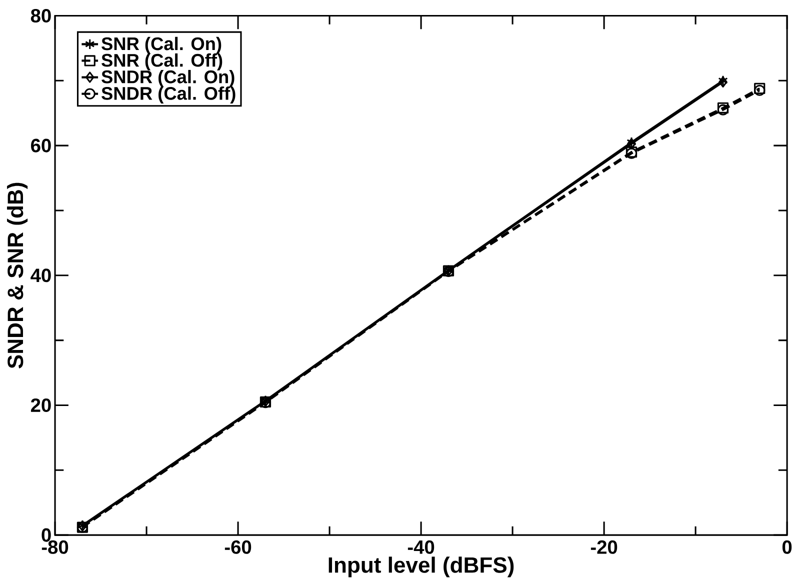 This screenshot has height=584, width=809. What do you see at coordinates (238, 547) in the screenshot?
I see `x-tick-label: -60` at bounding box center [238, 547].